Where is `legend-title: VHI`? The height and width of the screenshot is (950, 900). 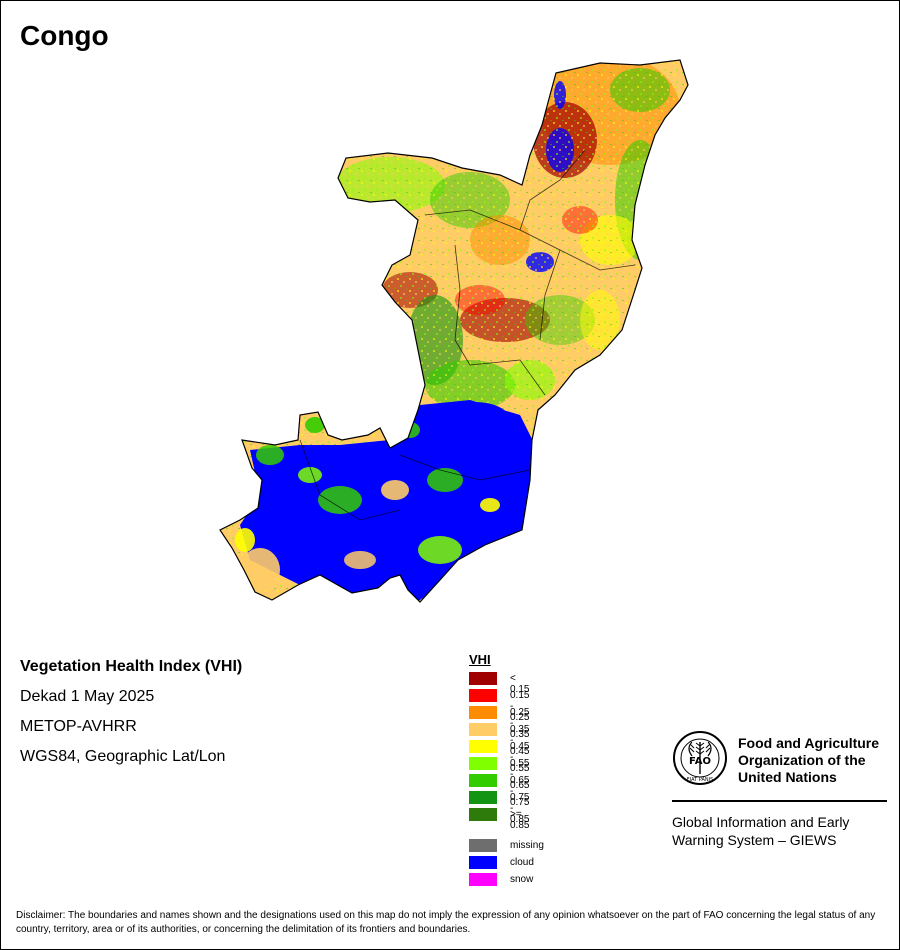
legend-title: VHI is located at coordinates (480, 659).